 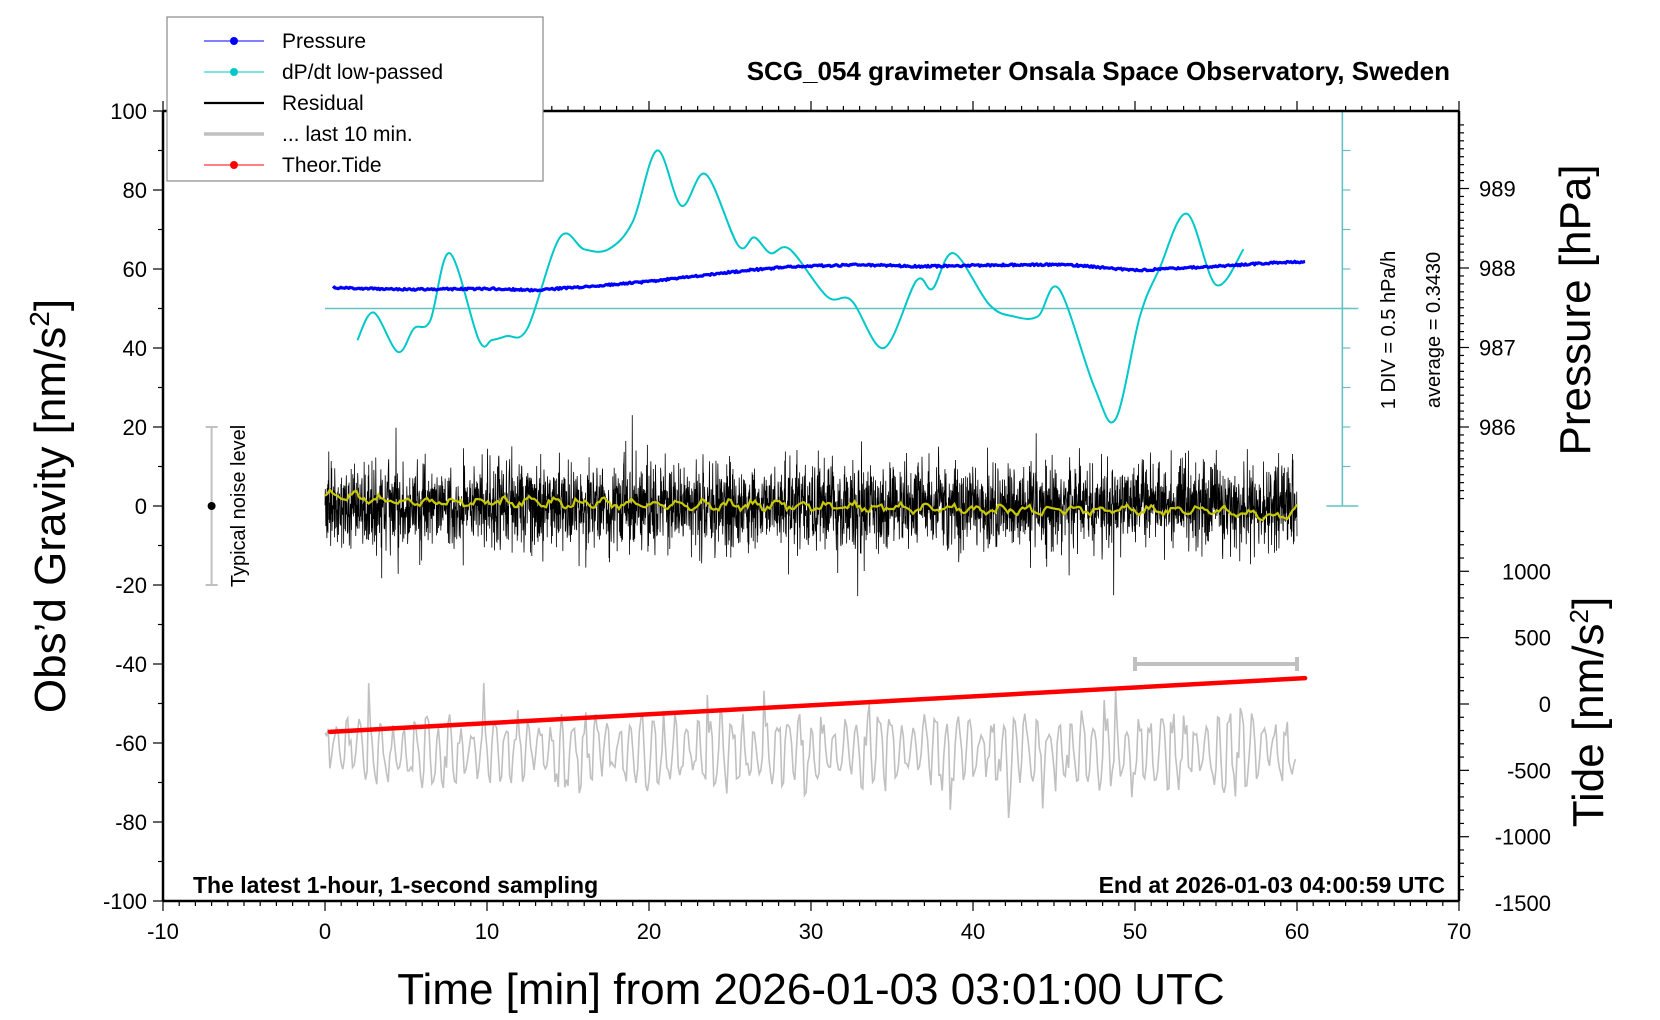 I want to click on pressure-line, so click(x=818, y=276).